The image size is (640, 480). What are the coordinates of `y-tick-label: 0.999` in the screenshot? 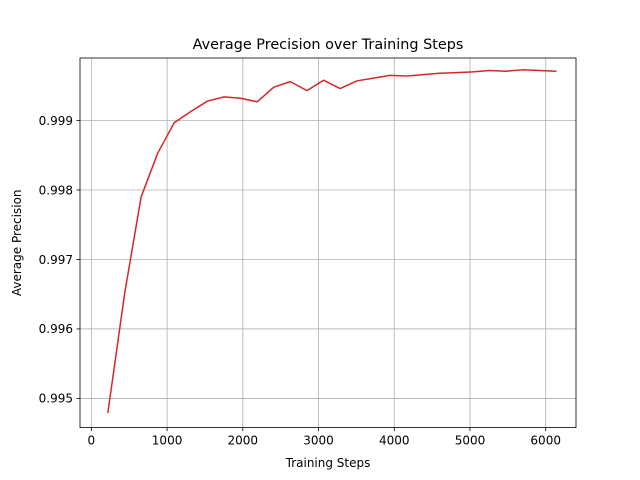 It's located at (56, 121).